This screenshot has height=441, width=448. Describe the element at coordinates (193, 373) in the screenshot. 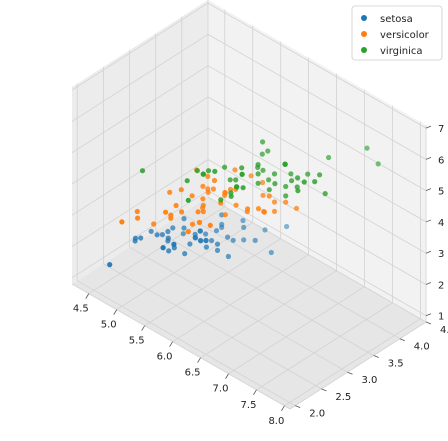

I see `x-tick-label: 6.5` at that location.